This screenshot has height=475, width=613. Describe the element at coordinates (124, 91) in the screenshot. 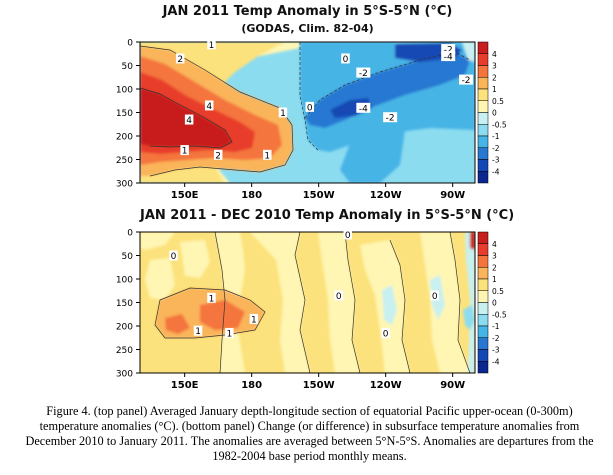

I see `top-y-tick-label: 100` at that location.